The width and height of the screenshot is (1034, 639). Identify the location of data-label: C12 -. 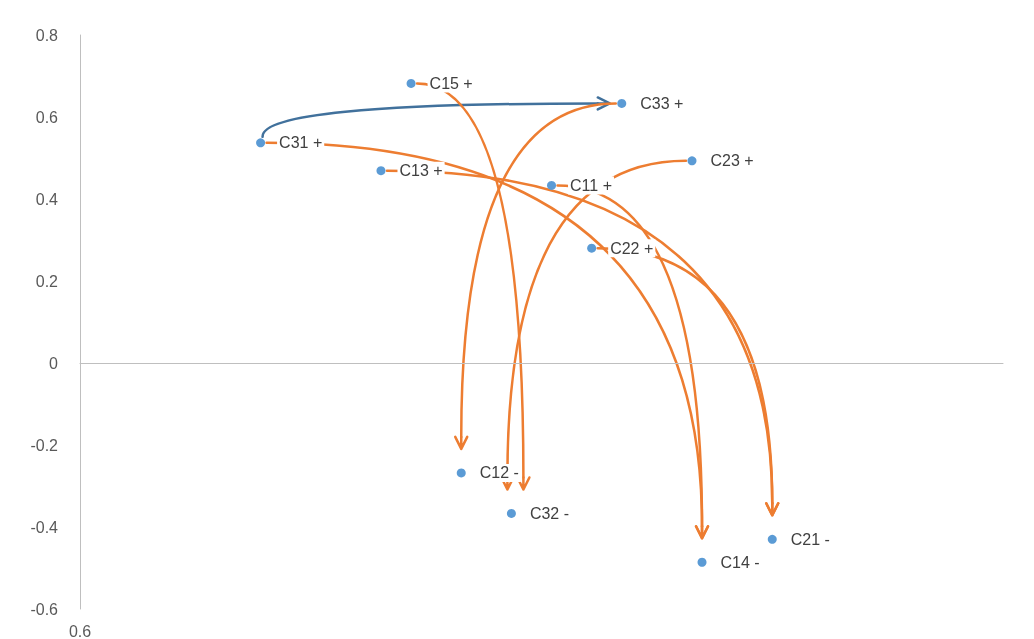
(499, 473).